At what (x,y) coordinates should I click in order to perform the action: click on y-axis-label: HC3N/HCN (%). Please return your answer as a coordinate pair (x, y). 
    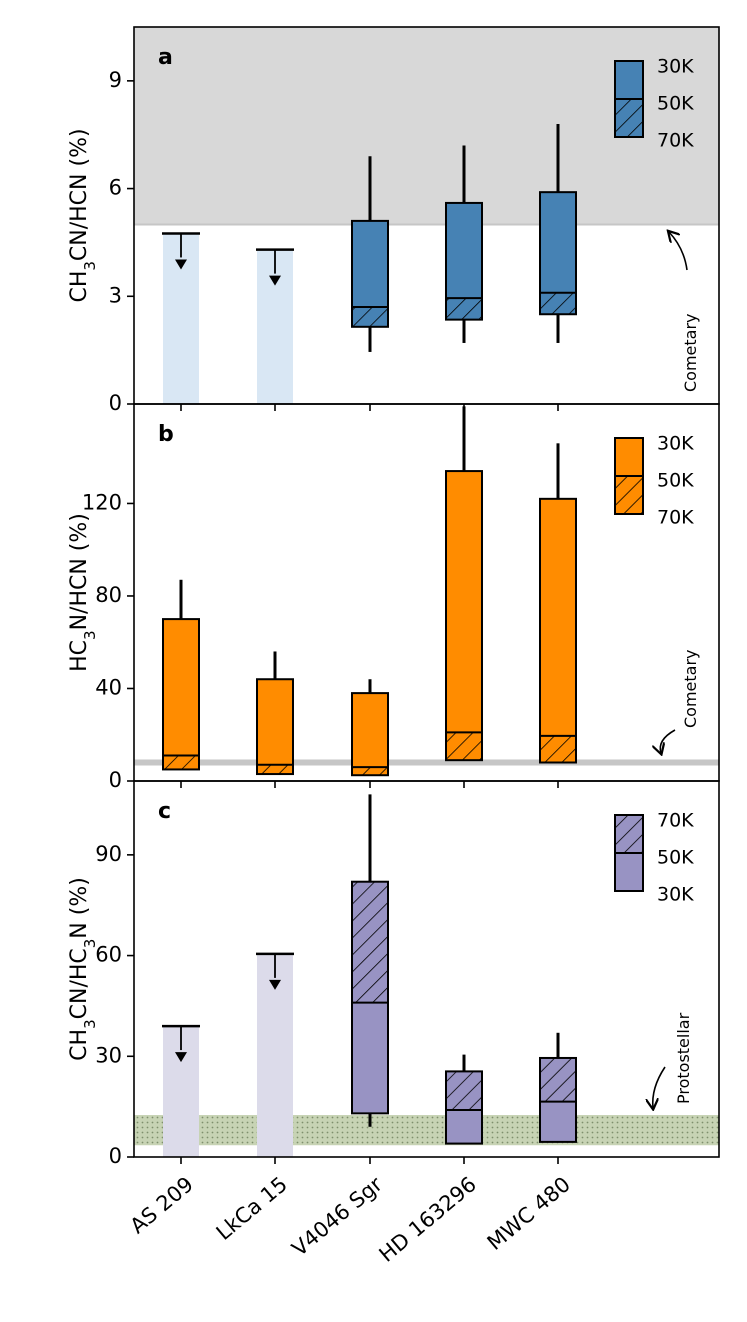
    Looking at the image, I should click on (83, 592).